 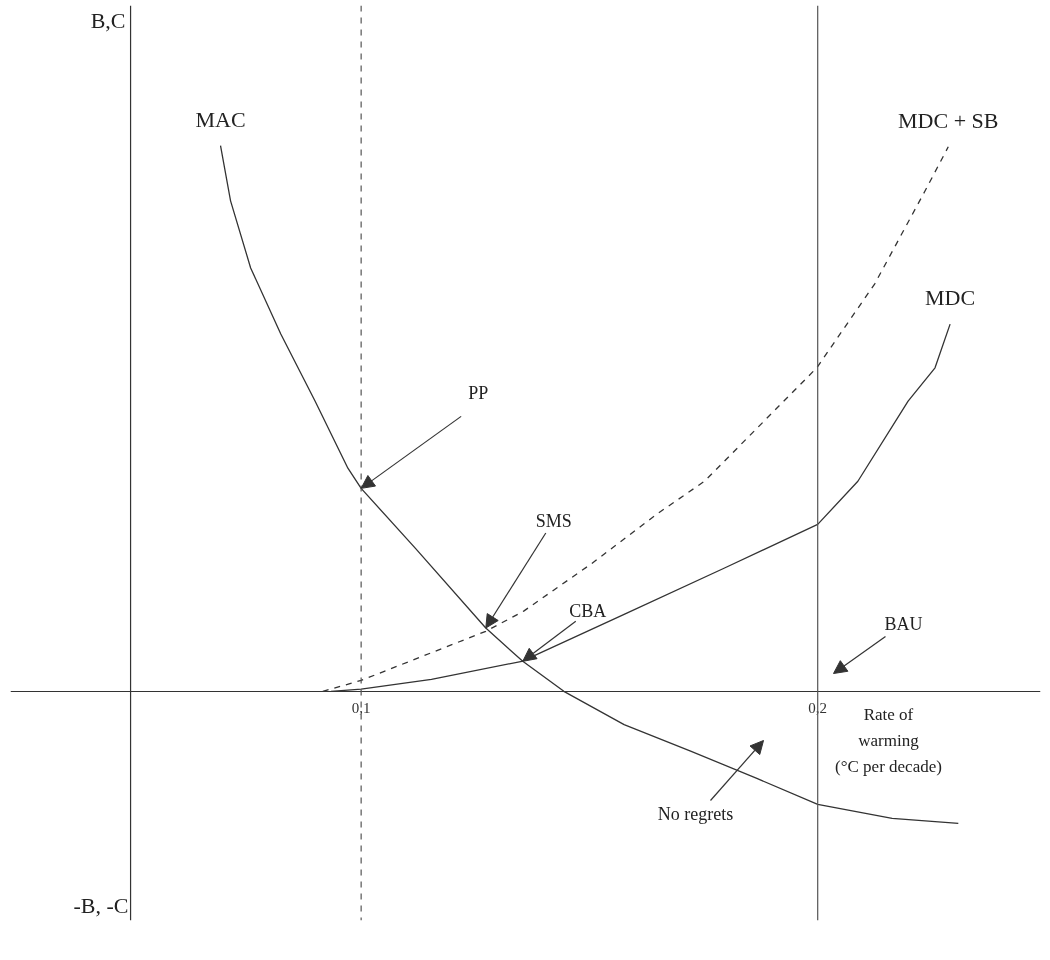 I want to click on text: -B, -C, so click(x=101, y=905).